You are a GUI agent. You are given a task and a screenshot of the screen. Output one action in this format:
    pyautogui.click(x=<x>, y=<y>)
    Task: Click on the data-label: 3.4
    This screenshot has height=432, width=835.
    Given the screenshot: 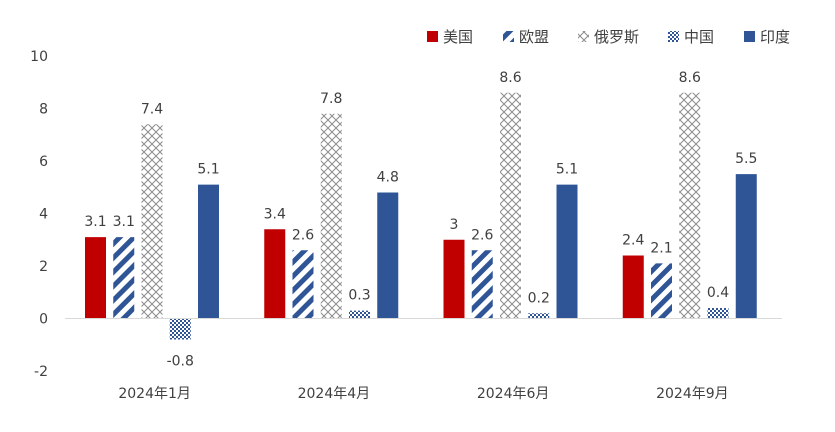 What is the action you would take?
    pyautogui.click(x=275, y=214)
    